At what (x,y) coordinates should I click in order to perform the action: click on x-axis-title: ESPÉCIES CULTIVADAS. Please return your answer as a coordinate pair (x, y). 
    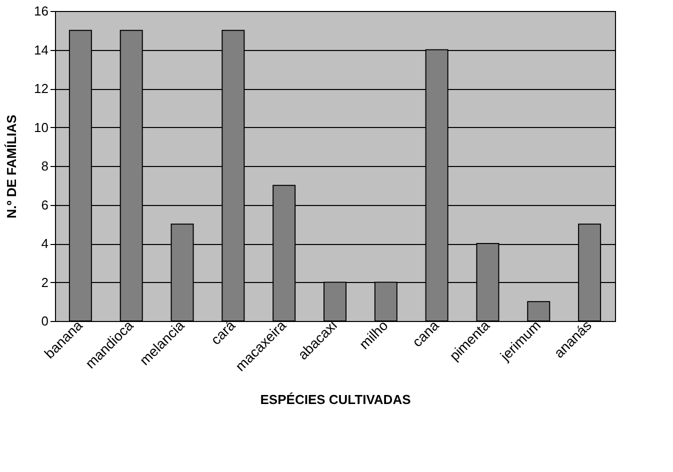
    Looking at the image, I should click on (336, 400).